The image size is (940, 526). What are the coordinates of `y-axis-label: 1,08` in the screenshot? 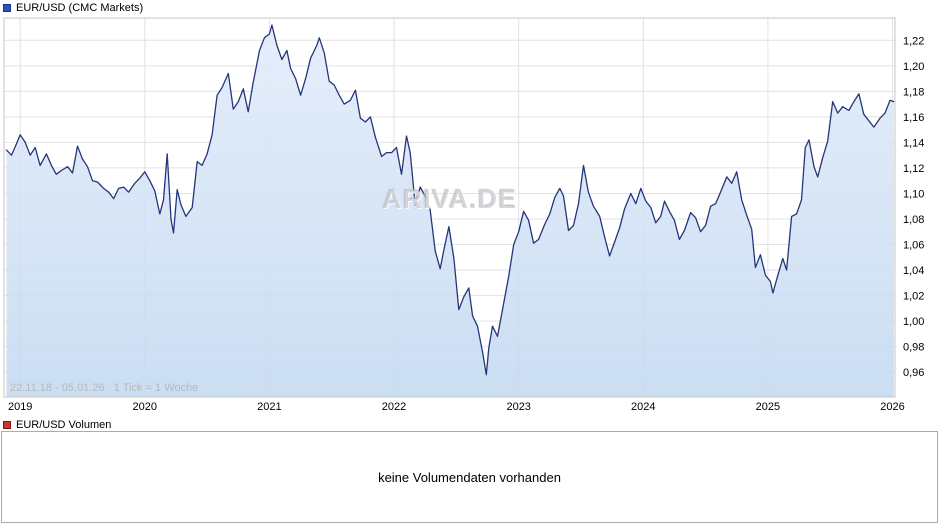 It's located at (913, 220).